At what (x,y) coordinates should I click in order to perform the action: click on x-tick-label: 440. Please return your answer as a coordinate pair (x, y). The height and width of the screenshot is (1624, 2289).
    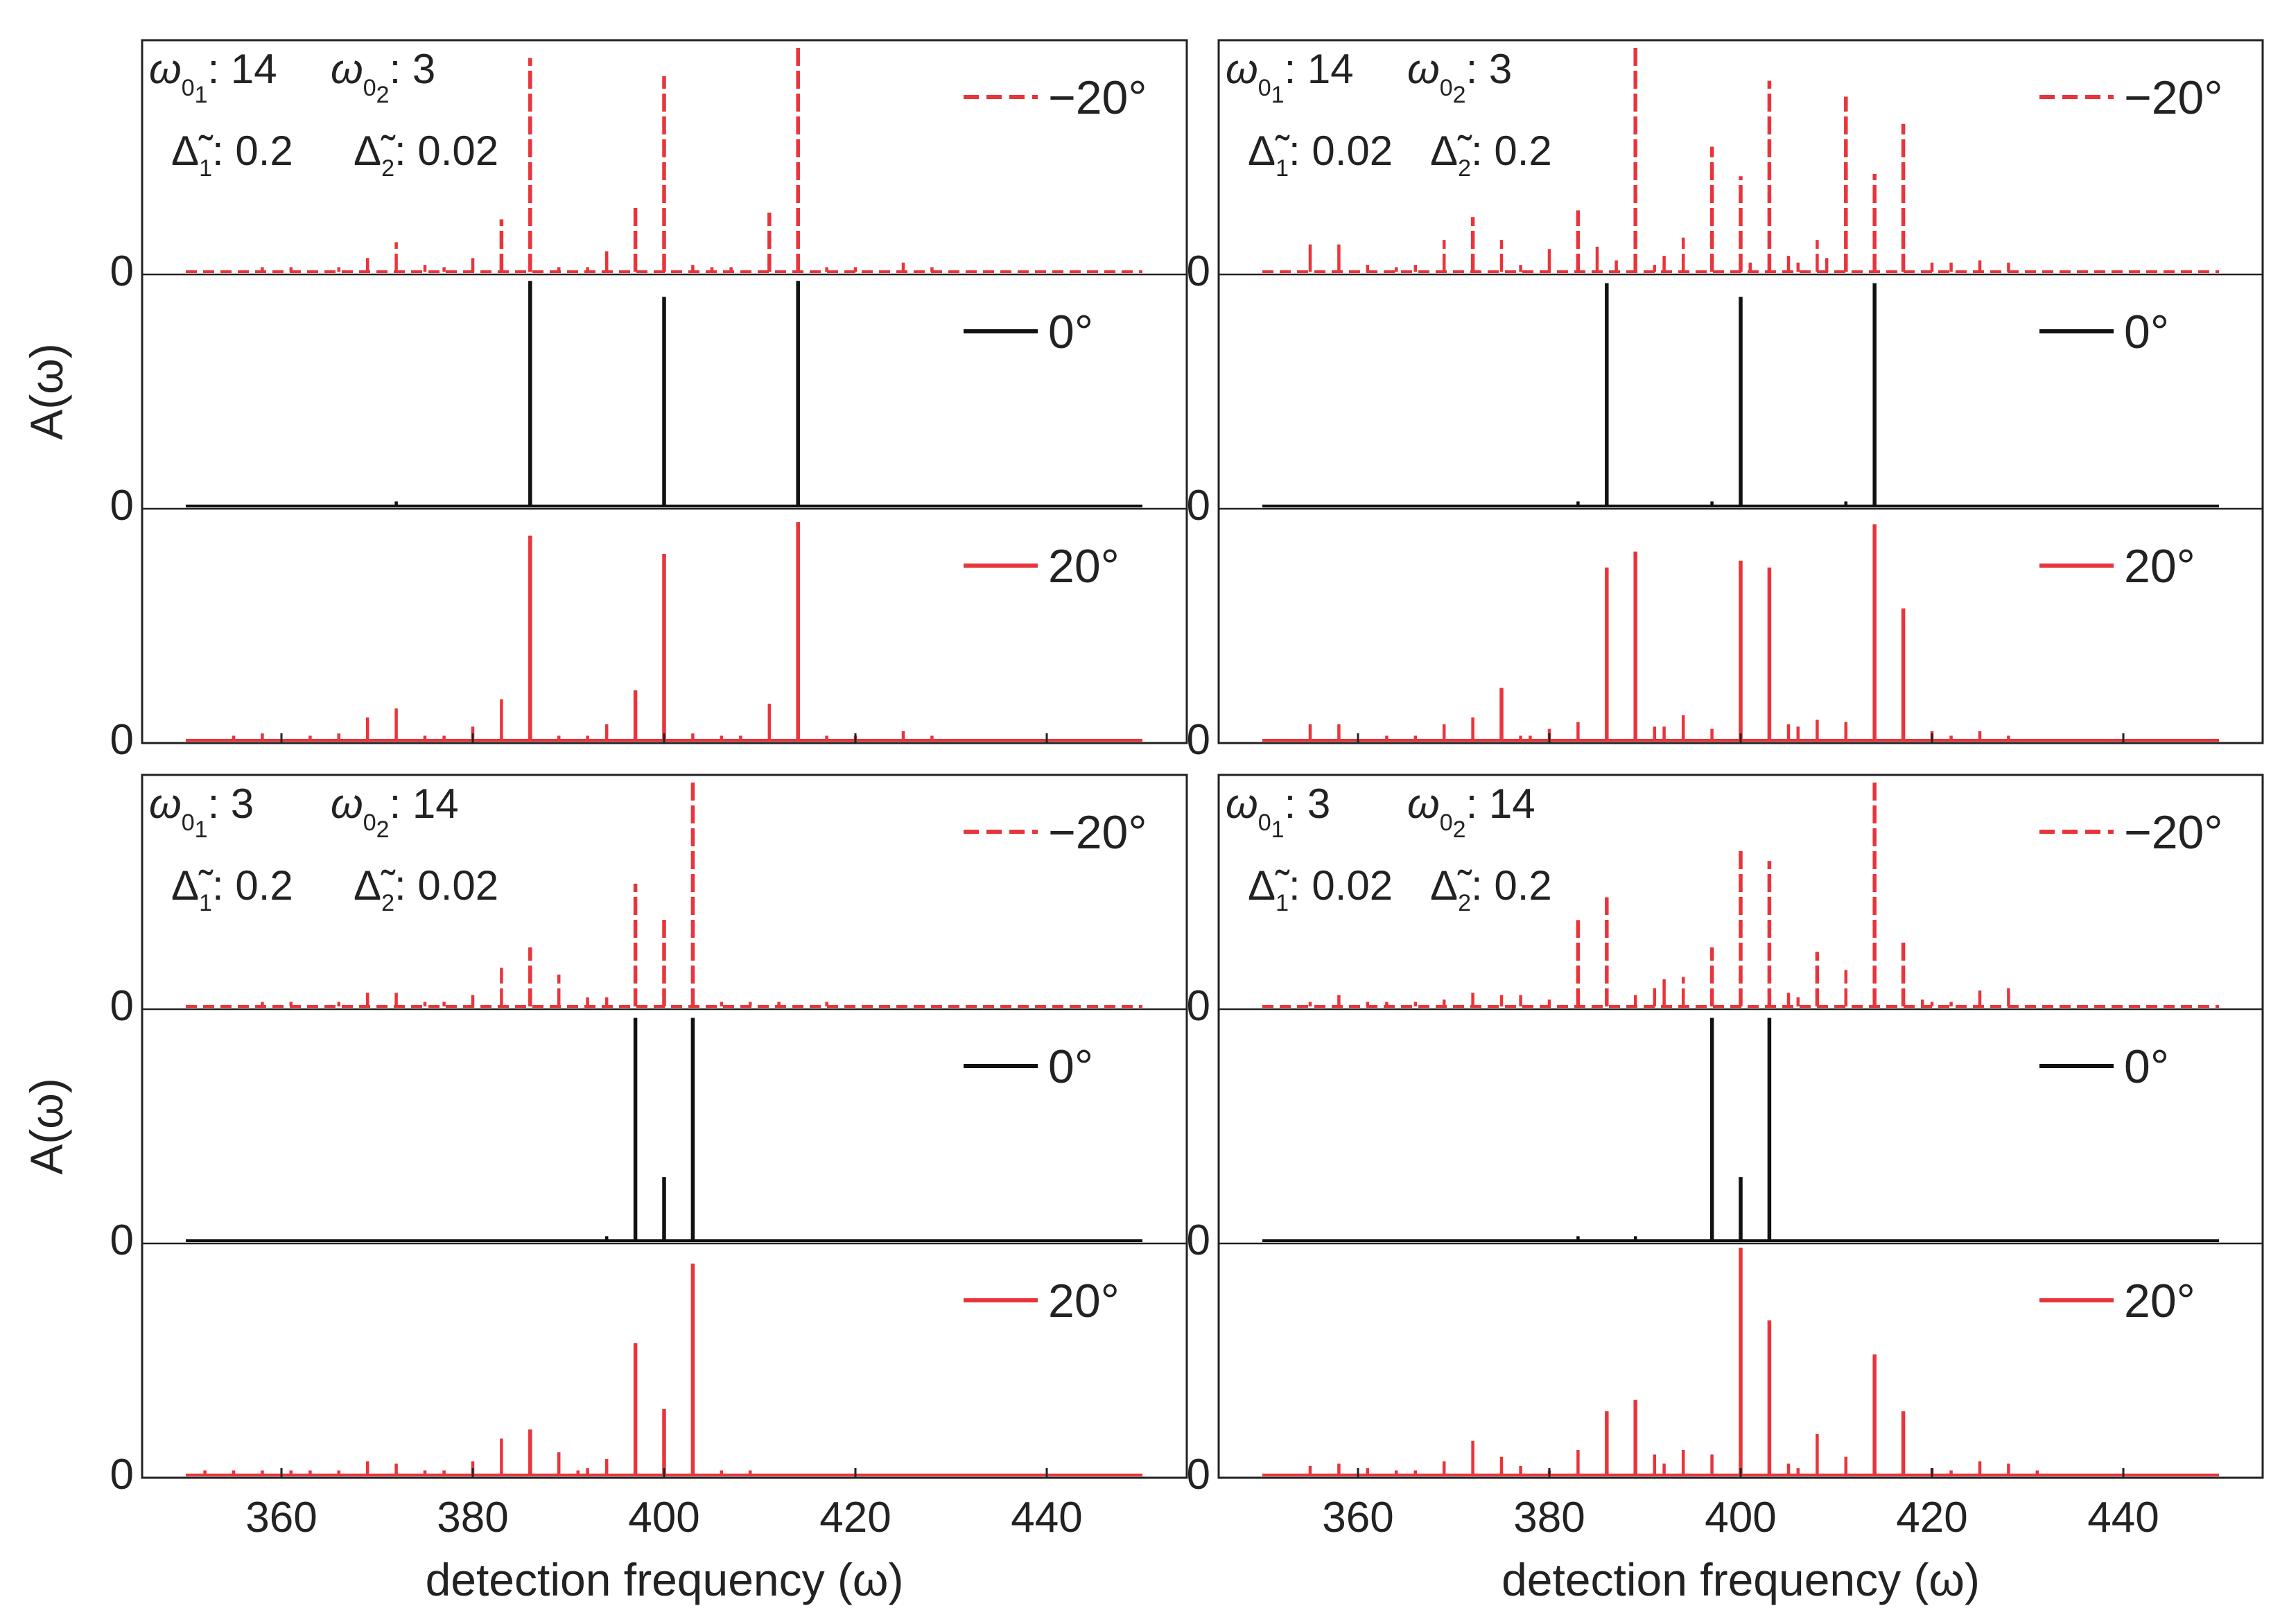
    Looking at the image, I should click on (1046, 1518).